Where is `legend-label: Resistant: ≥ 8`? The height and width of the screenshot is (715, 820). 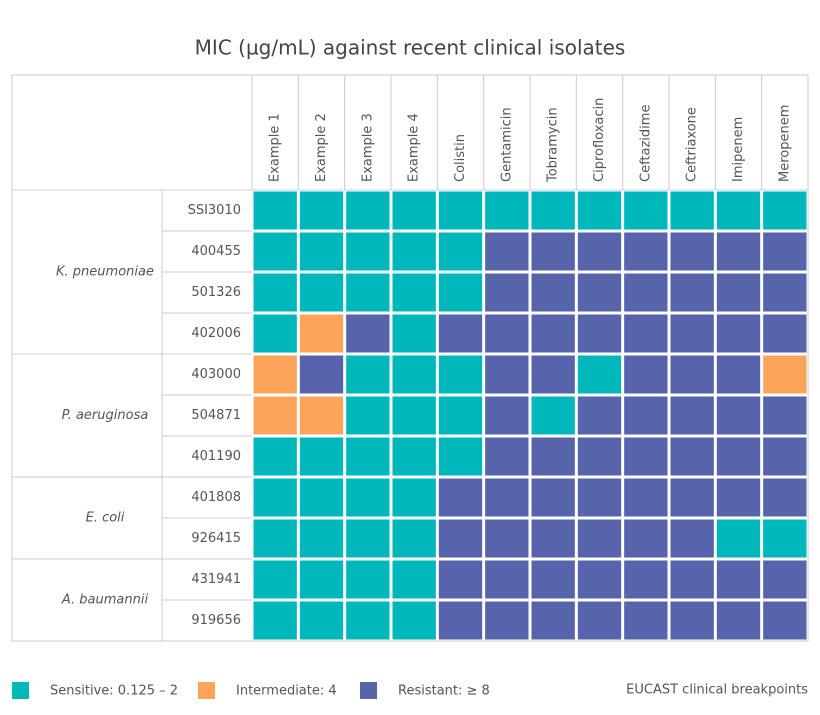
legend-label: Resistant: ≥ 8 is located at coordinates (444, 691).